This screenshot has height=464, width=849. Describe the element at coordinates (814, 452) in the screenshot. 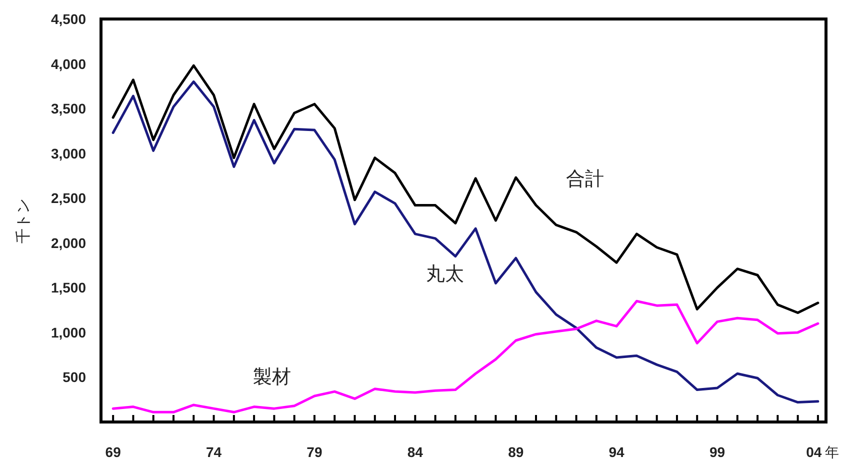

I see `x-tick-label: 04` at that location.